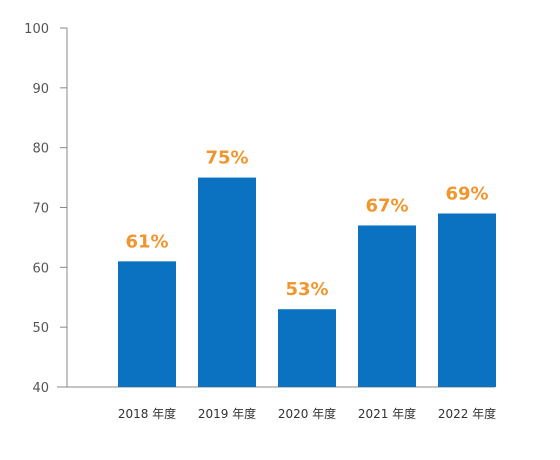 The image size is (560, 460). I want to click on x-category-labels-group: 2018 年度 2019 年度 2020 年度 2021 年度 2022 年度, so click(307, 413).